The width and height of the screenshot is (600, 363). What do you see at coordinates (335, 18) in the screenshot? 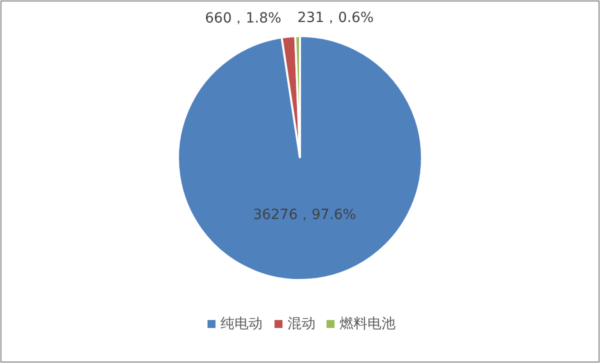
I see `data-label: 231，0.6%` at bounding box center [335, 18].